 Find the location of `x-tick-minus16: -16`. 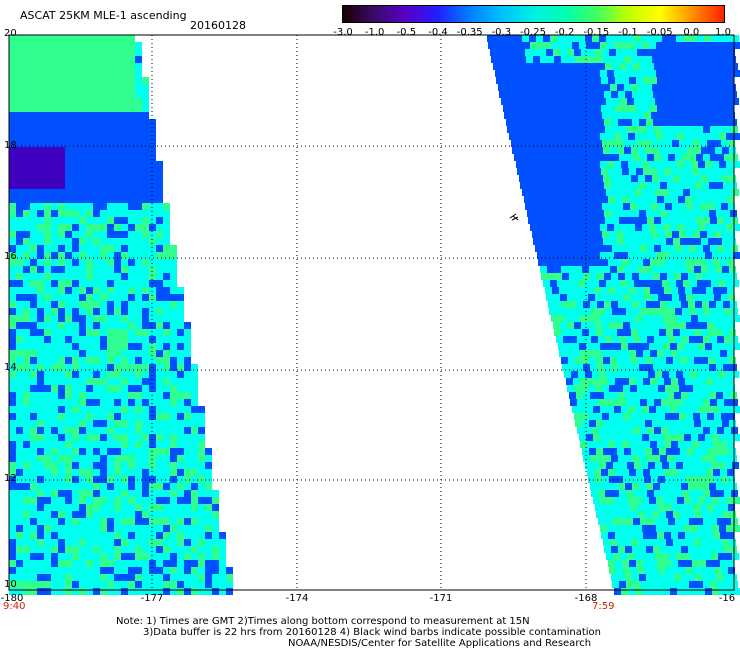

x-tick-minus16: -16 is located at coordinates (727, 598).